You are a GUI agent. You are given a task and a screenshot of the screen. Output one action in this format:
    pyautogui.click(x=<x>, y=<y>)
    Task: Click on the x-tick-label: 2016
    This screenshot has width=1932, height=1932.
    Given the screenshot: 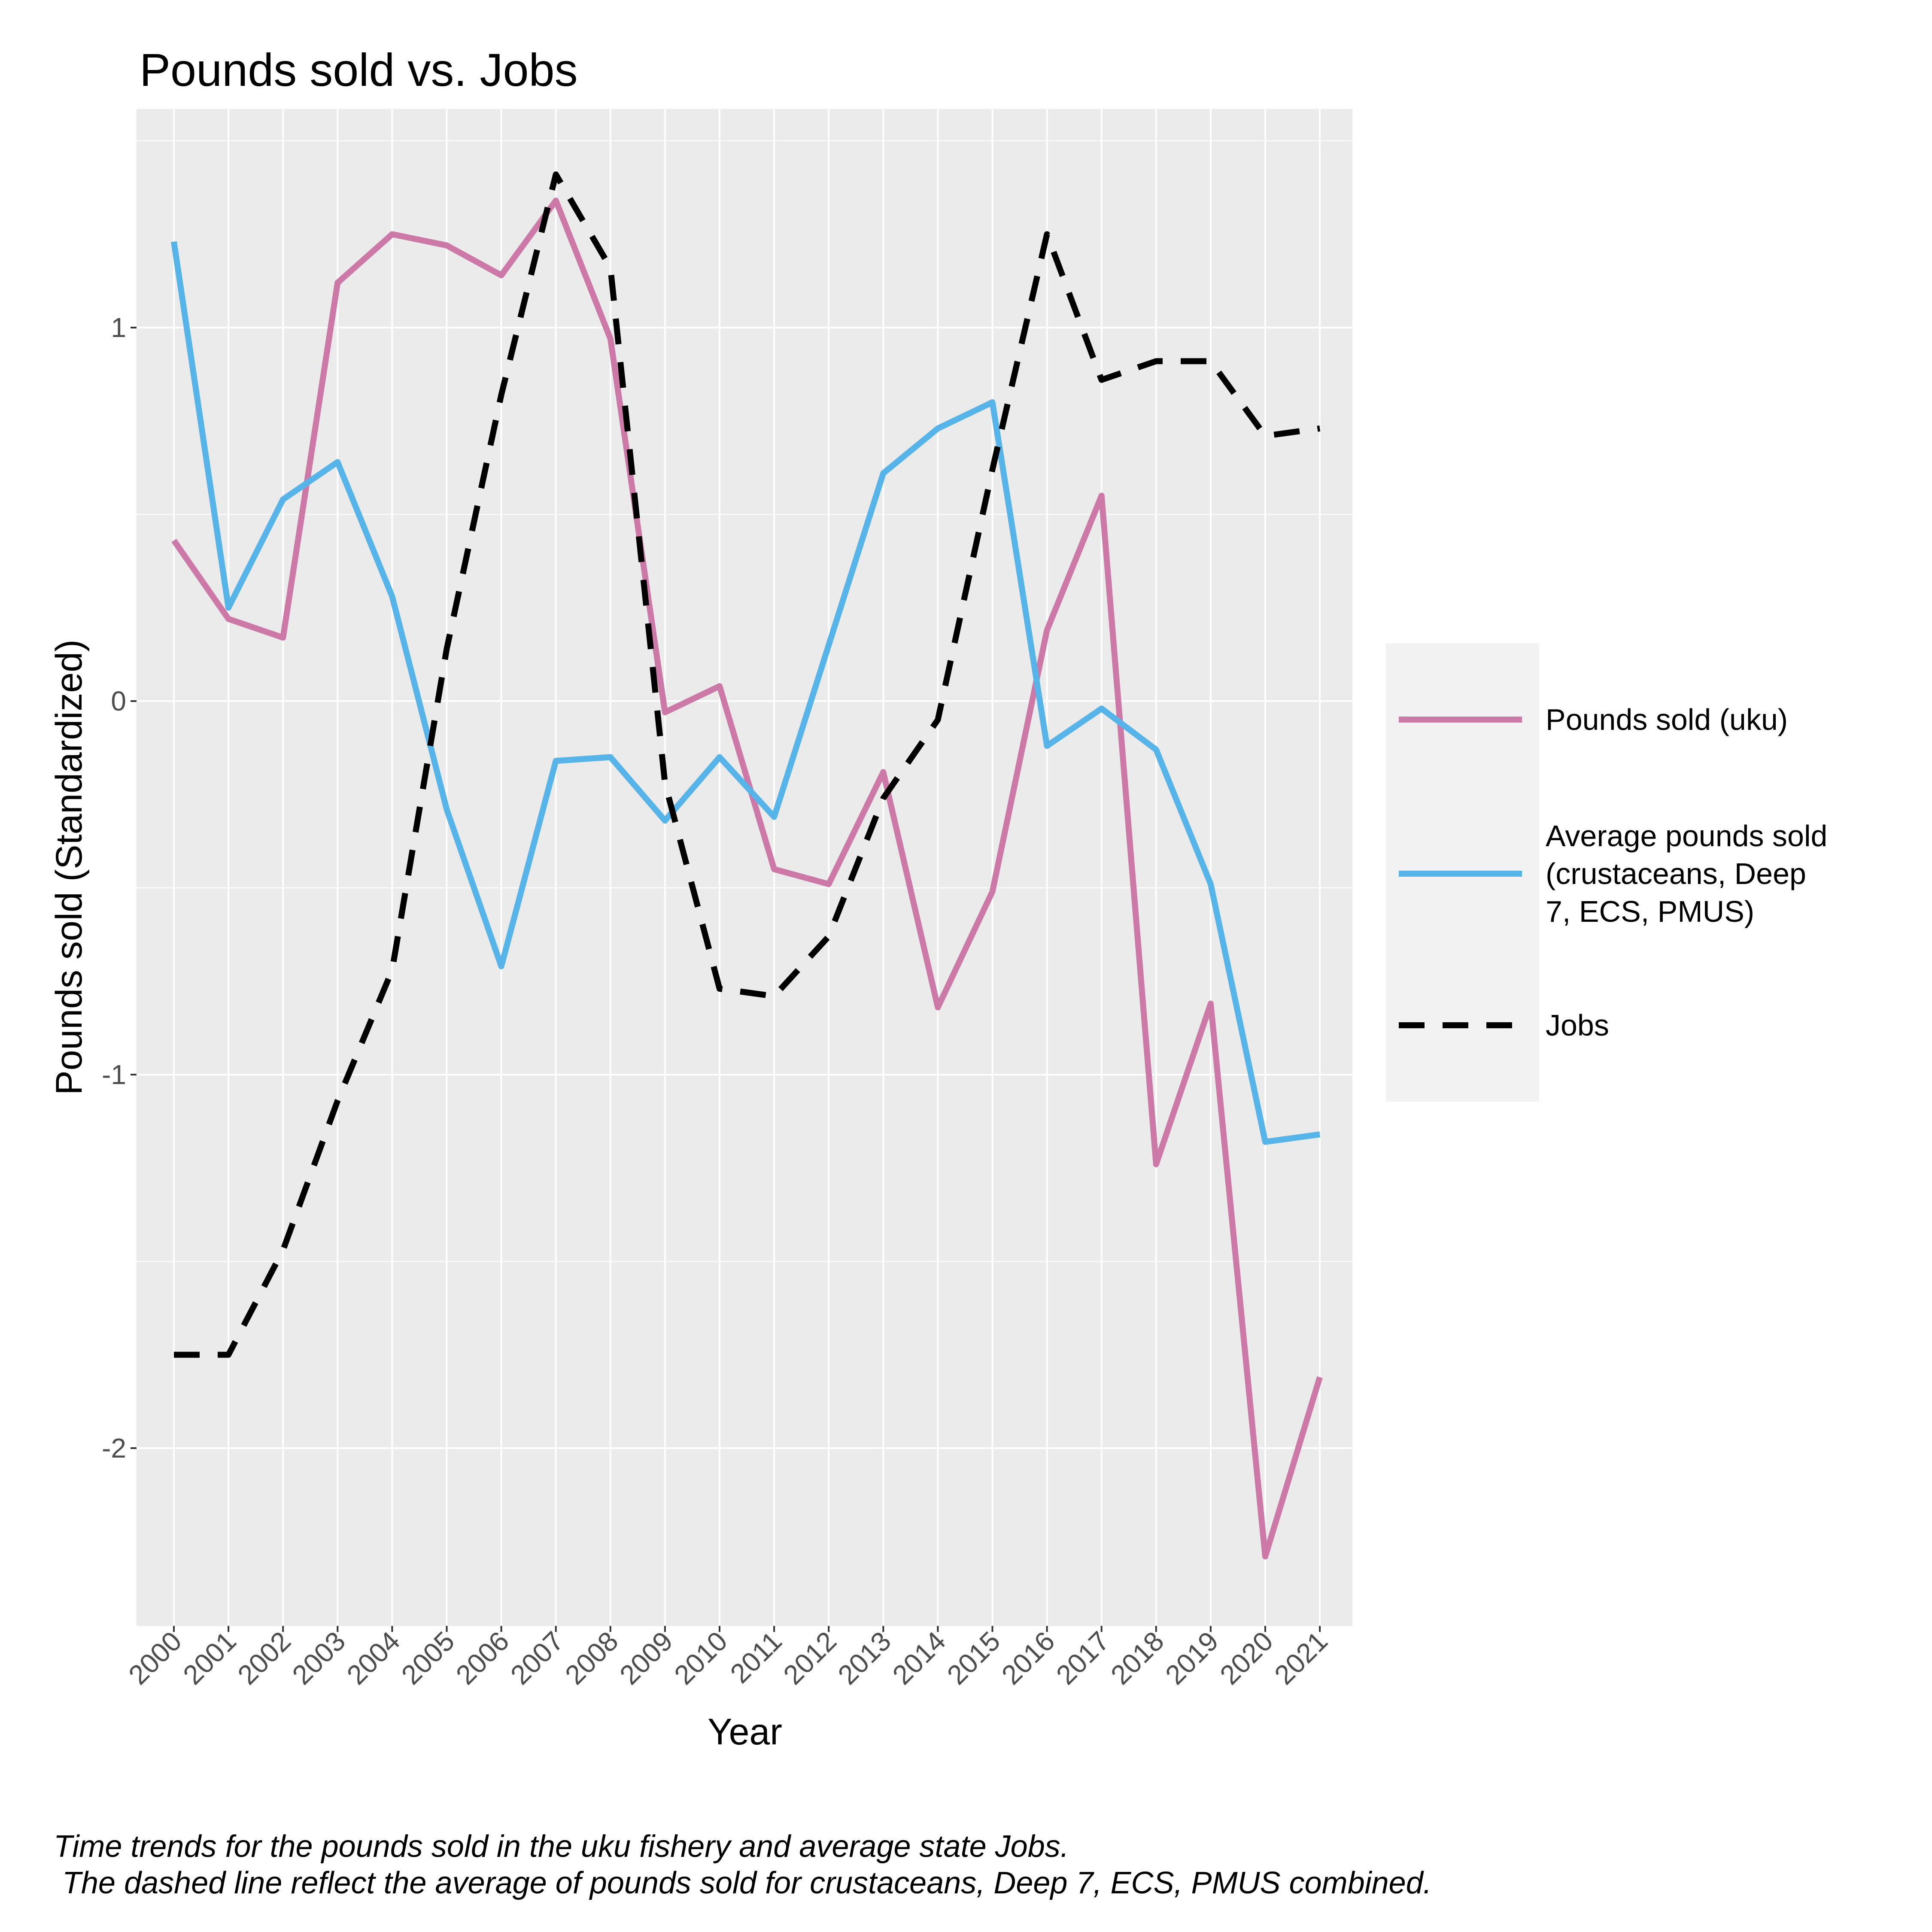 What is the action you would take?
    pyautogui.click(x=1028, y=1658)
    